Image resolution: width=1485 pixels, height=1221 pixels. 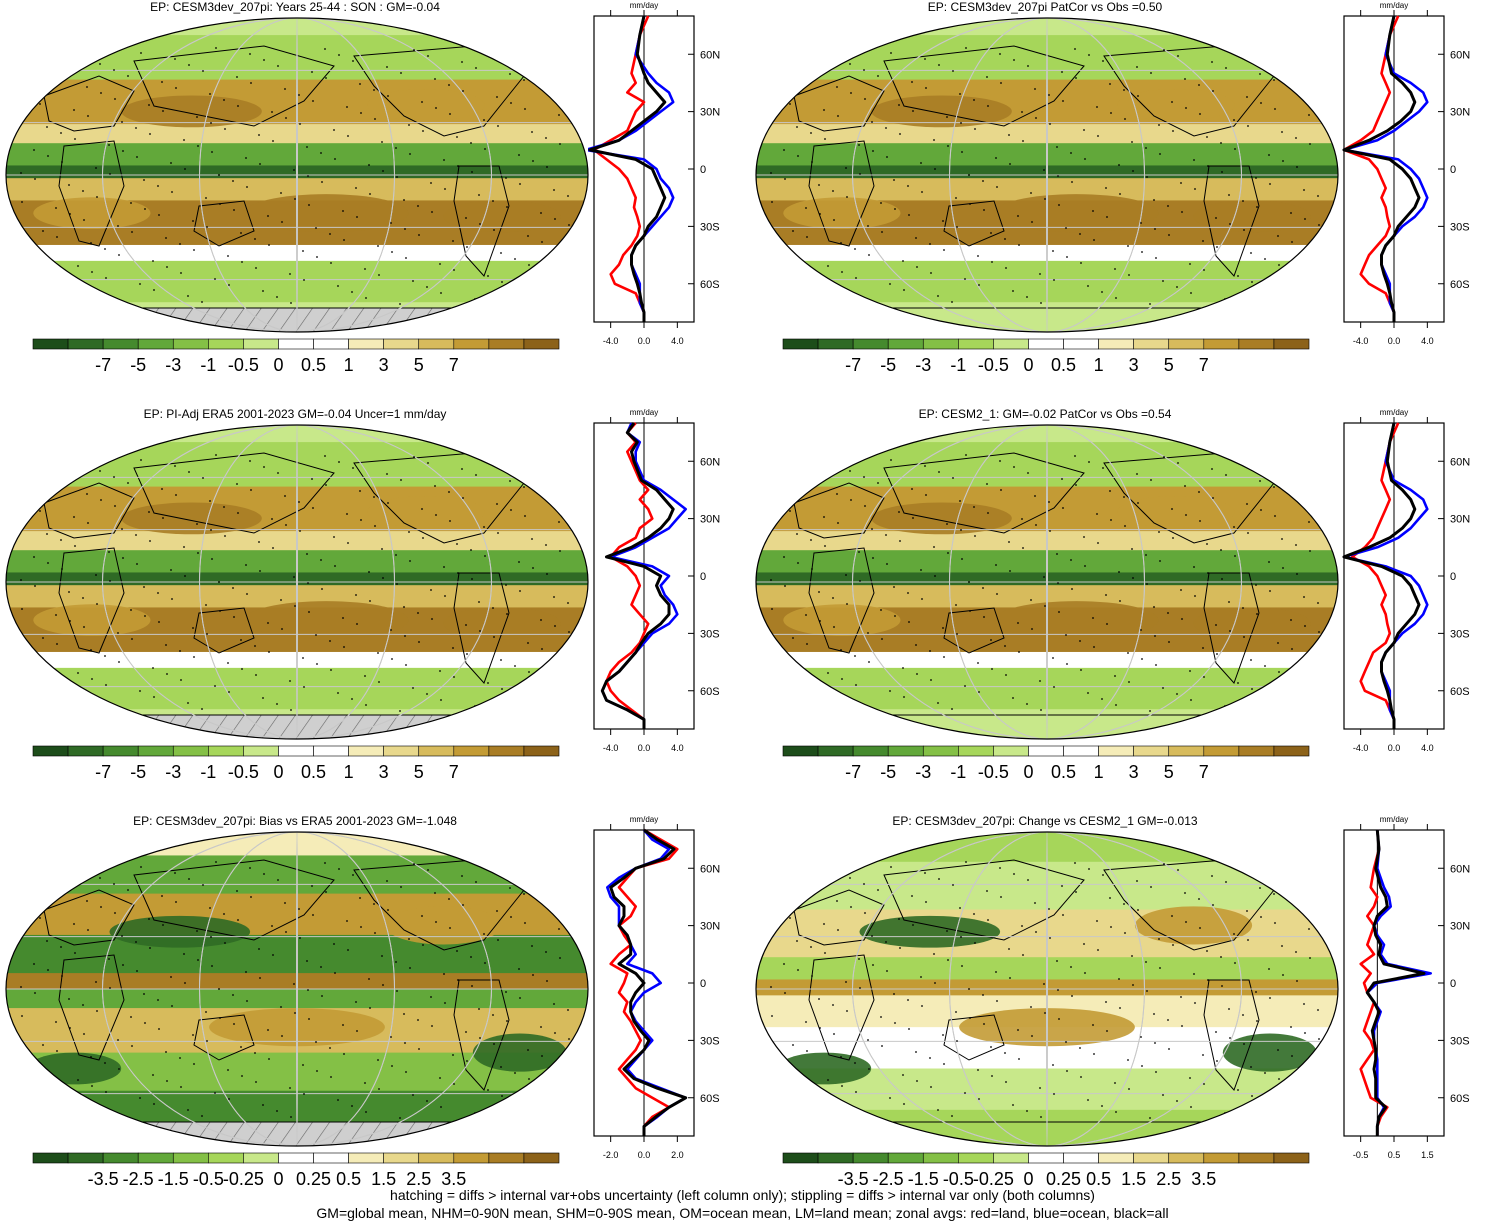 I want to click on x-axis-label: mm/day, so click(x=644, y=5).